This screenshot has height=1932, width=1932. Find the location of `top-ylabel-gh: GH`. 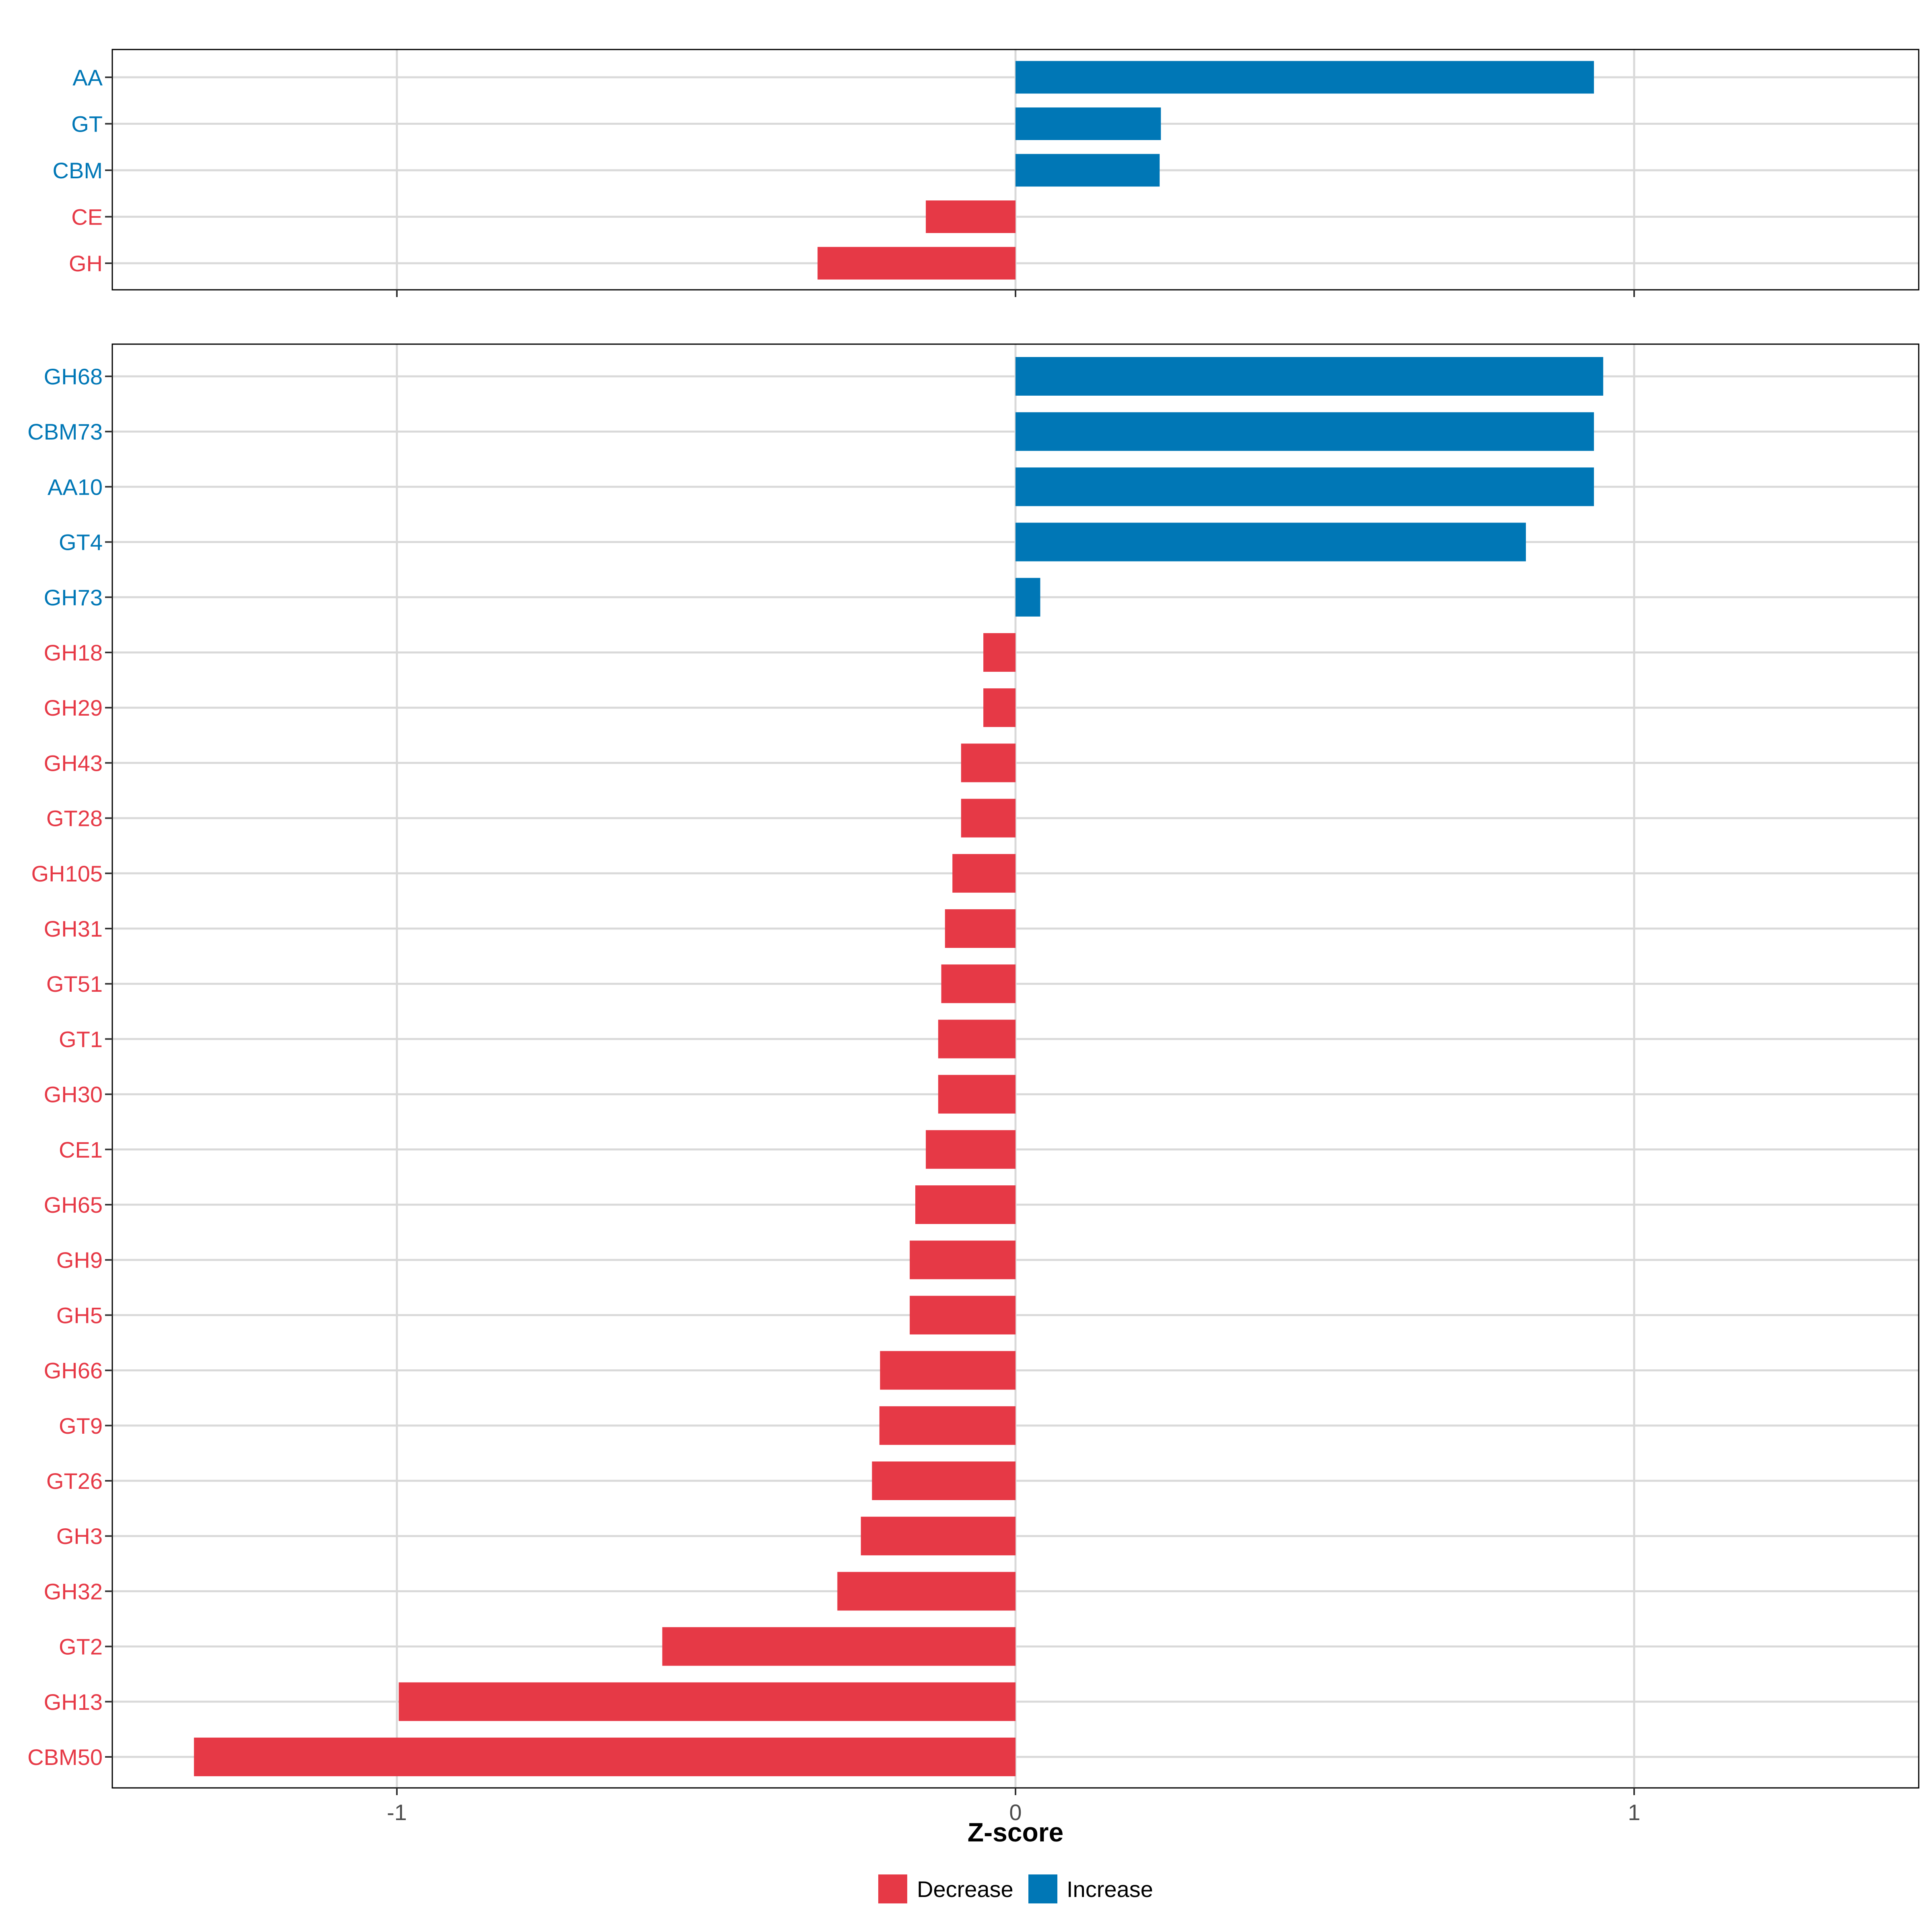

top-ylabel-gh: GH is located at coordinates (86, 263).